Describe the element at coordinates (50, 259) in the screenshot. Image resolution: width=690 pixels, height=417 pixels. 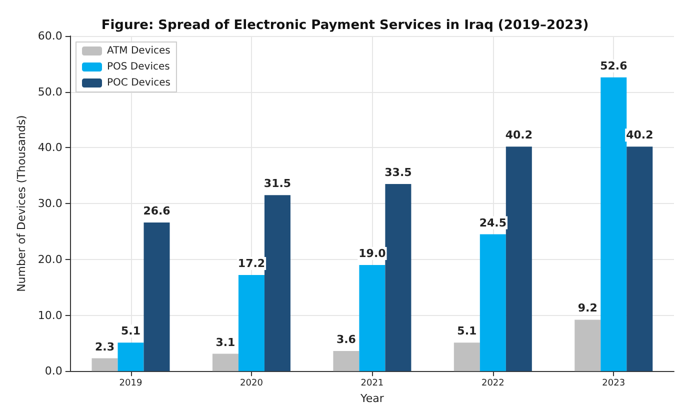
I see `y-tick-label: 20.0` at that location.